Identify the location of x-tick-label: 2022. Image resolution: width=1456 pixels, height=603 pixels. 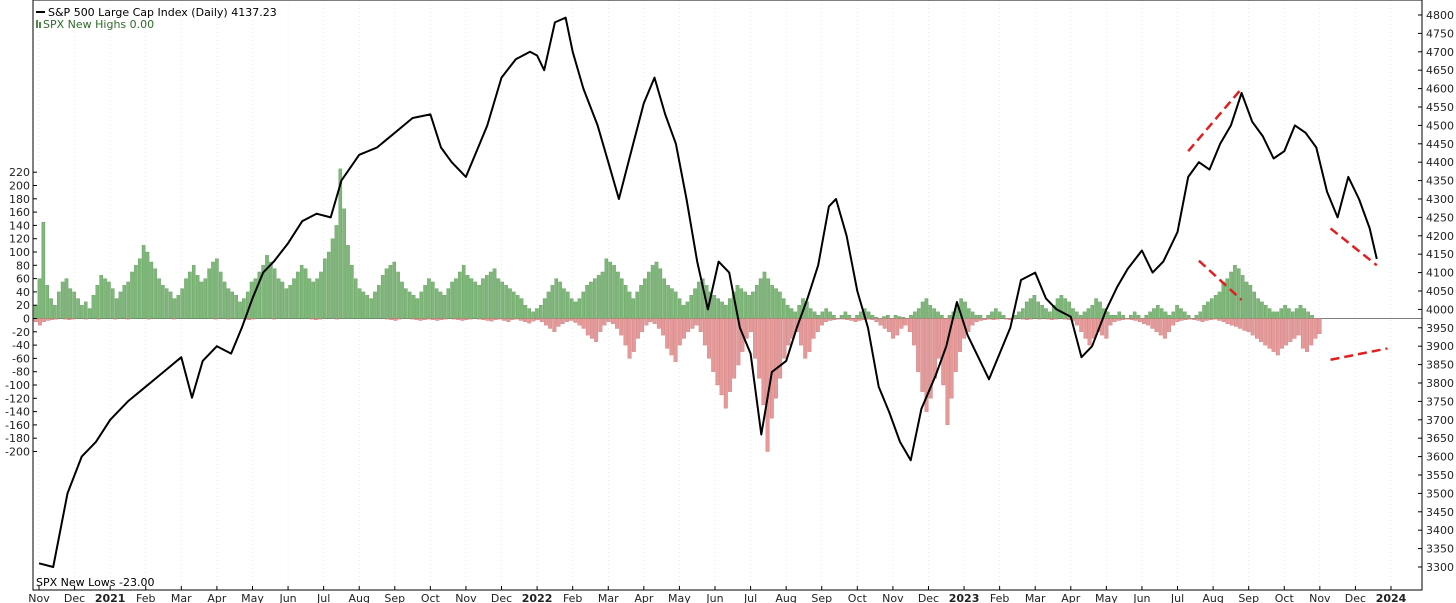
(537, 597).